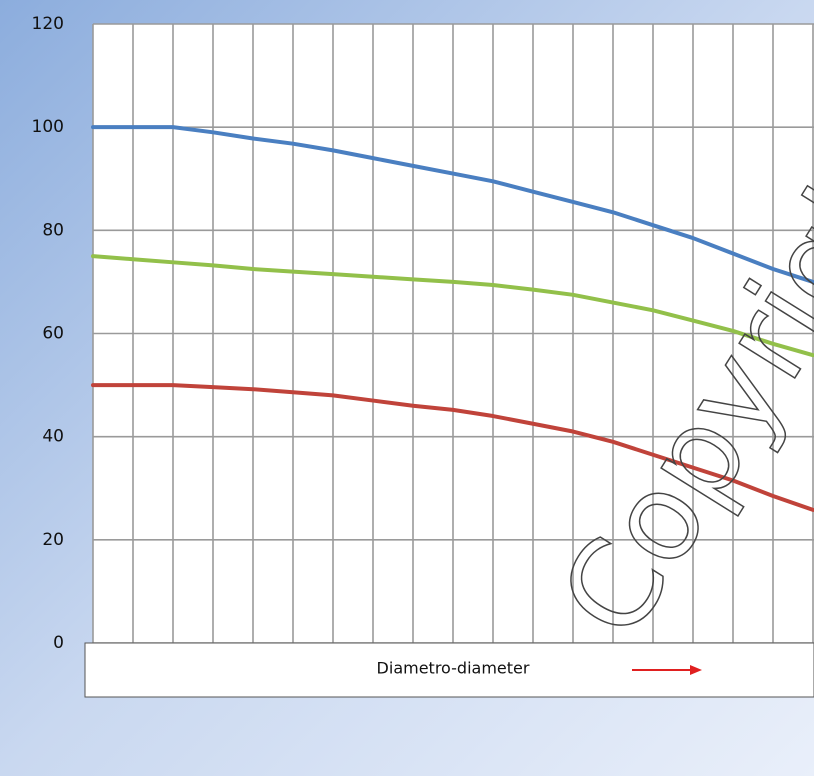 The height and width of the screenshot is (776, 814). I want to click on y-tick-label: 40, so click(53, 437).